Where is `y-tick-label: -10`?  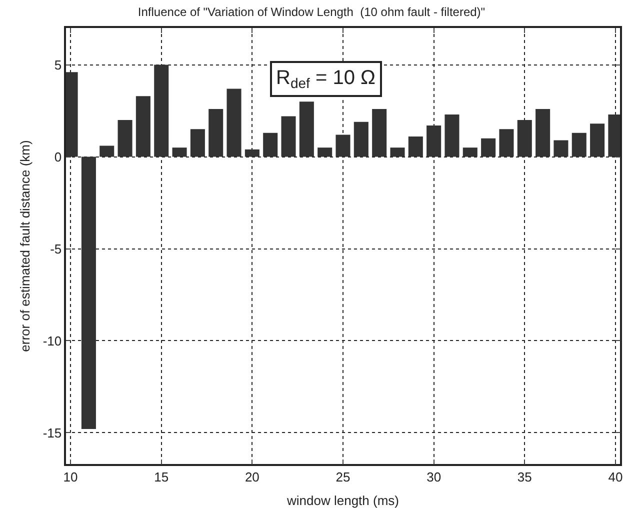 y-tick-label: -10 is located at coordinates (52, 340).